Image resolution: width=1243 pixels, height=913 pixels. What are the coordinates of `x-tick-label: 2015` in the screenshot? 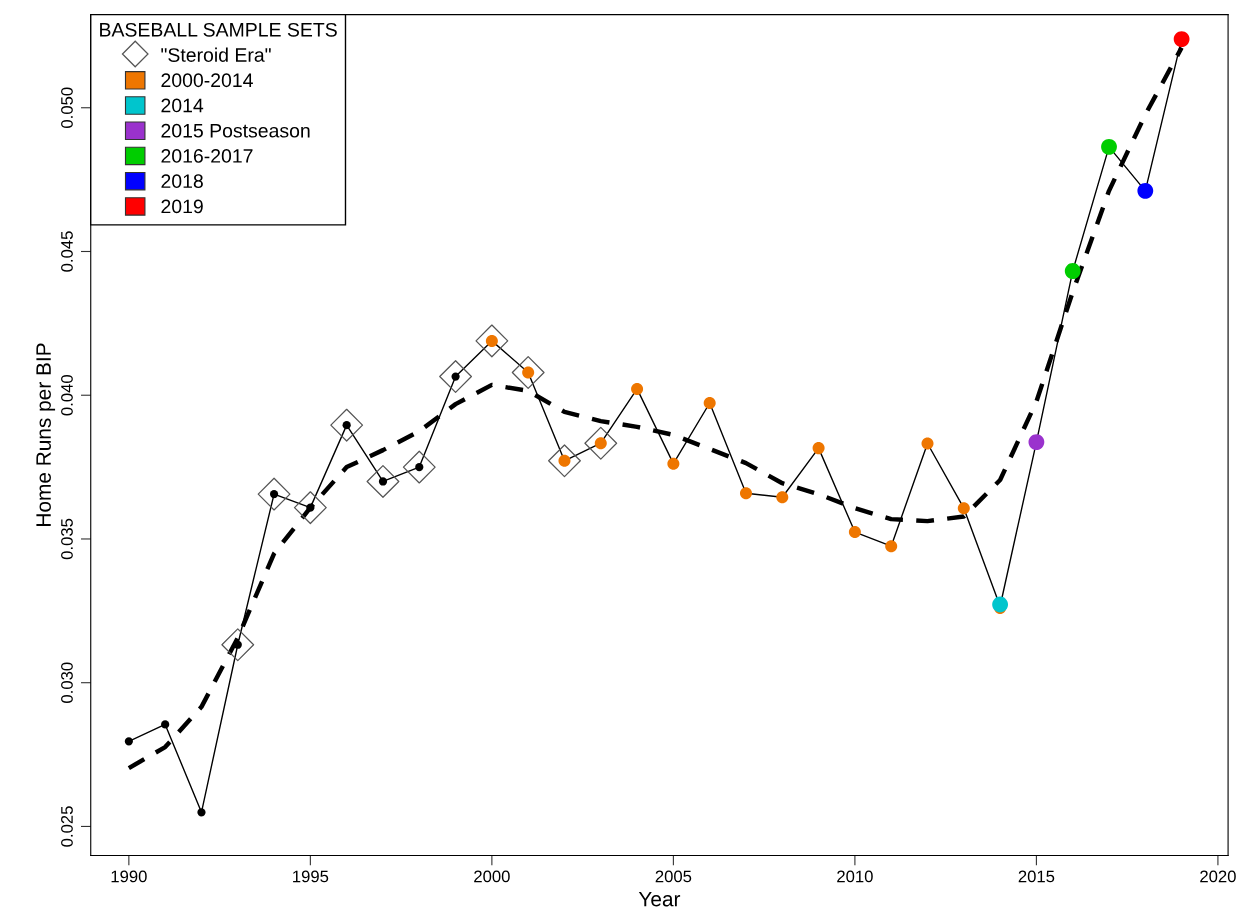 It's located at (1036, 876).